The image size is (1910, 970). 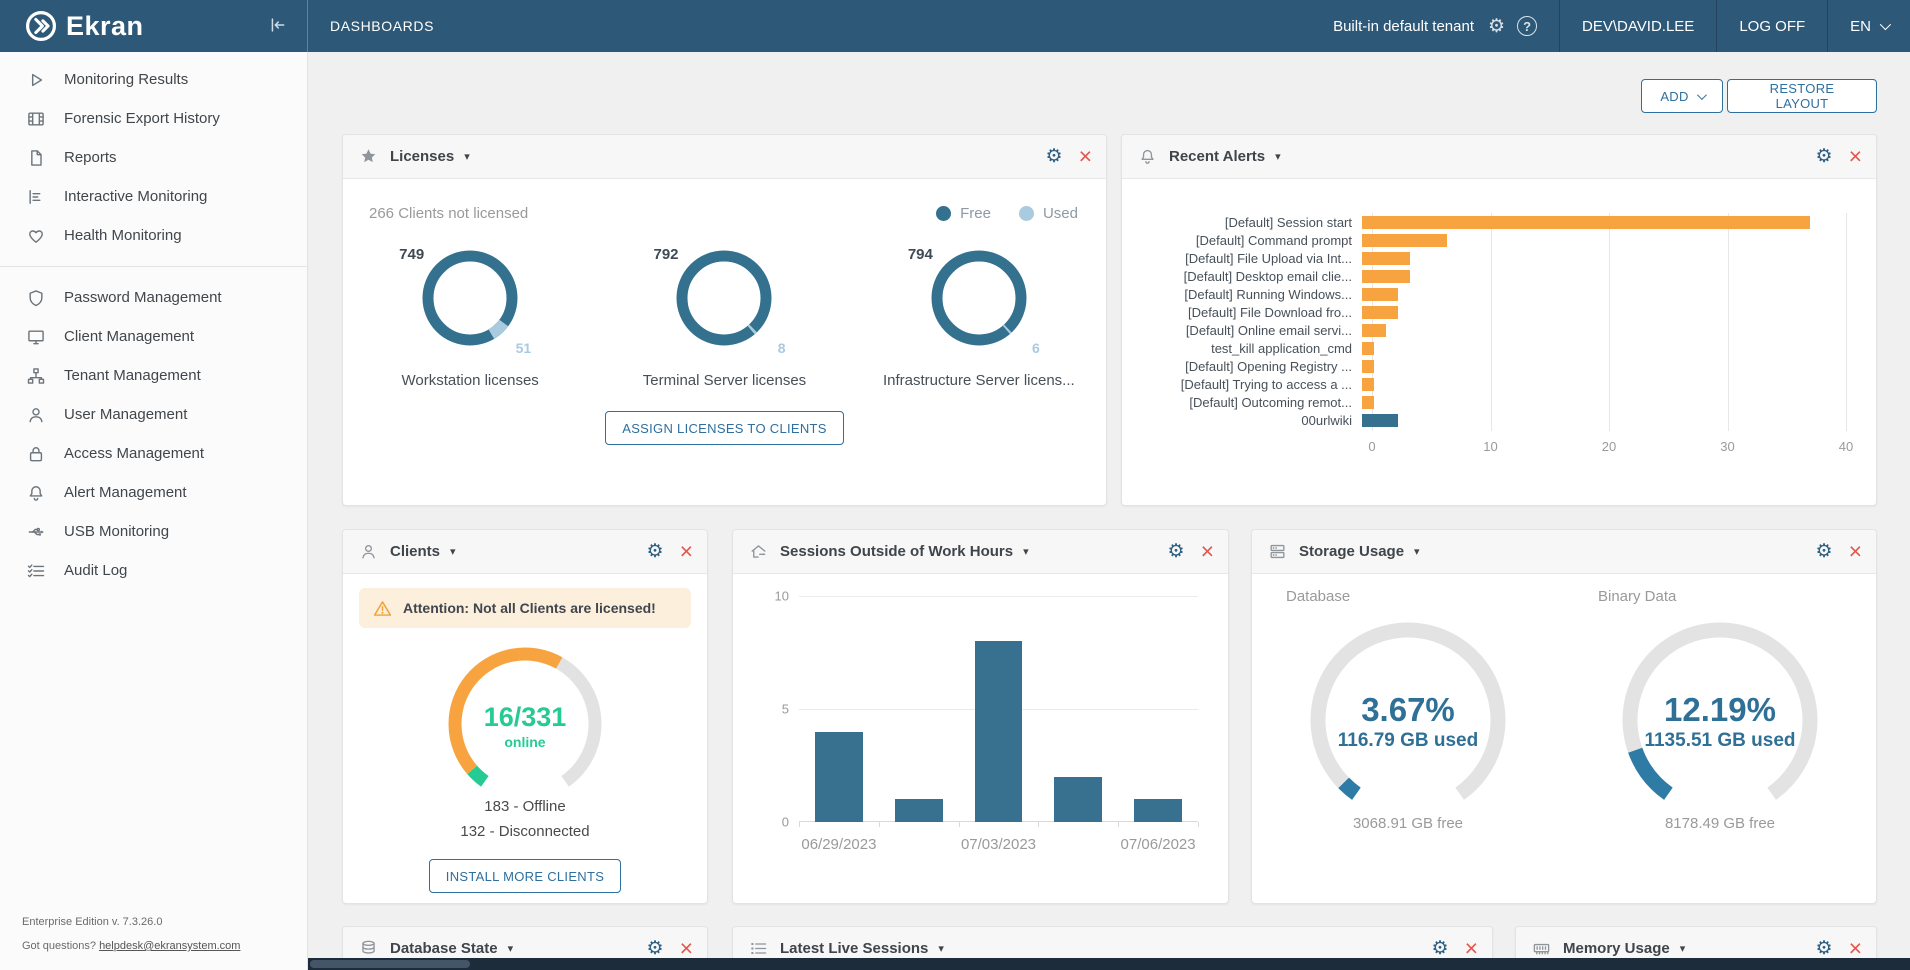 I want to click on legend-item-free: Free, so click(x=963, y=213).